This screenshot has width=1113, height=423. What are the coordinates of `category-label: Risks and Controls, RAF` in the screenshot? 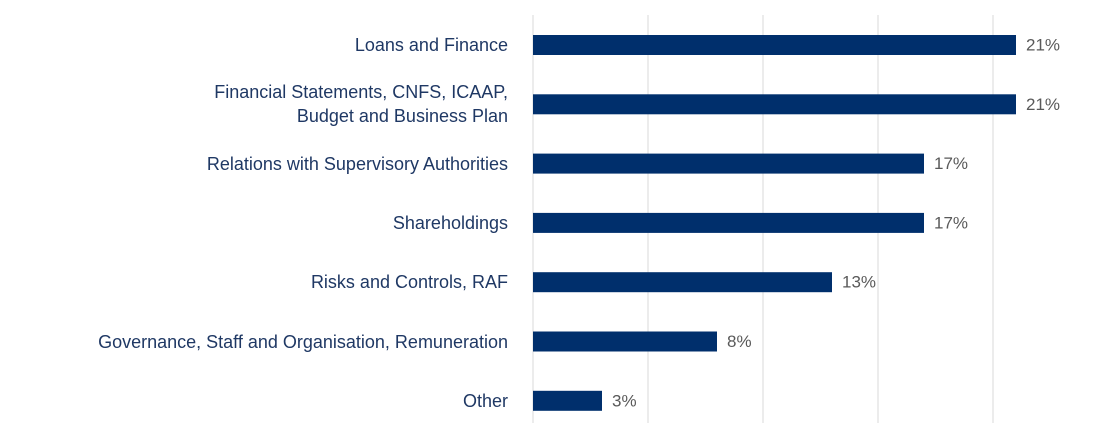 It's located at (409, 282).